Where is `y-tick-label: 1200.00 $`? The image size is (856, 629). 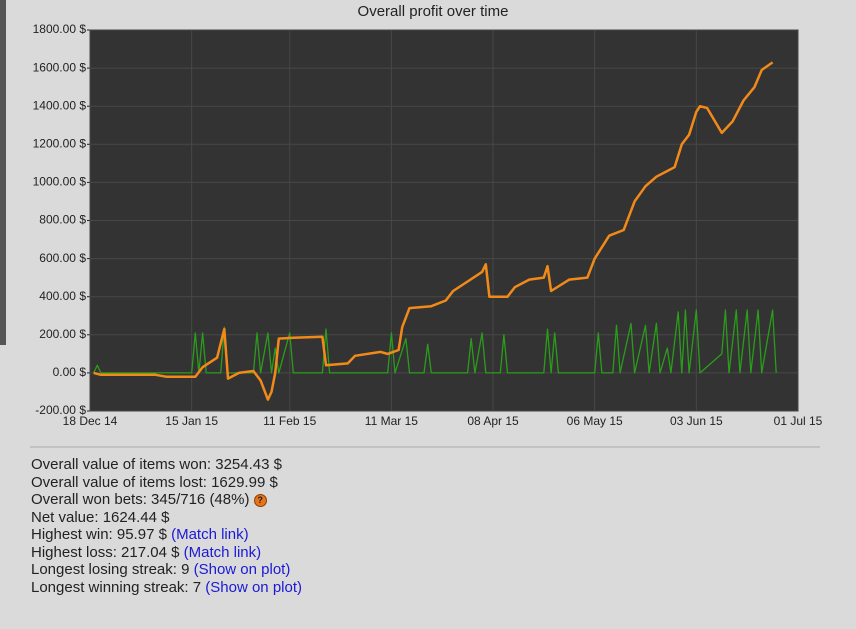
y-tick-label: 1200.00 $ is located at coordinates (60, 143).